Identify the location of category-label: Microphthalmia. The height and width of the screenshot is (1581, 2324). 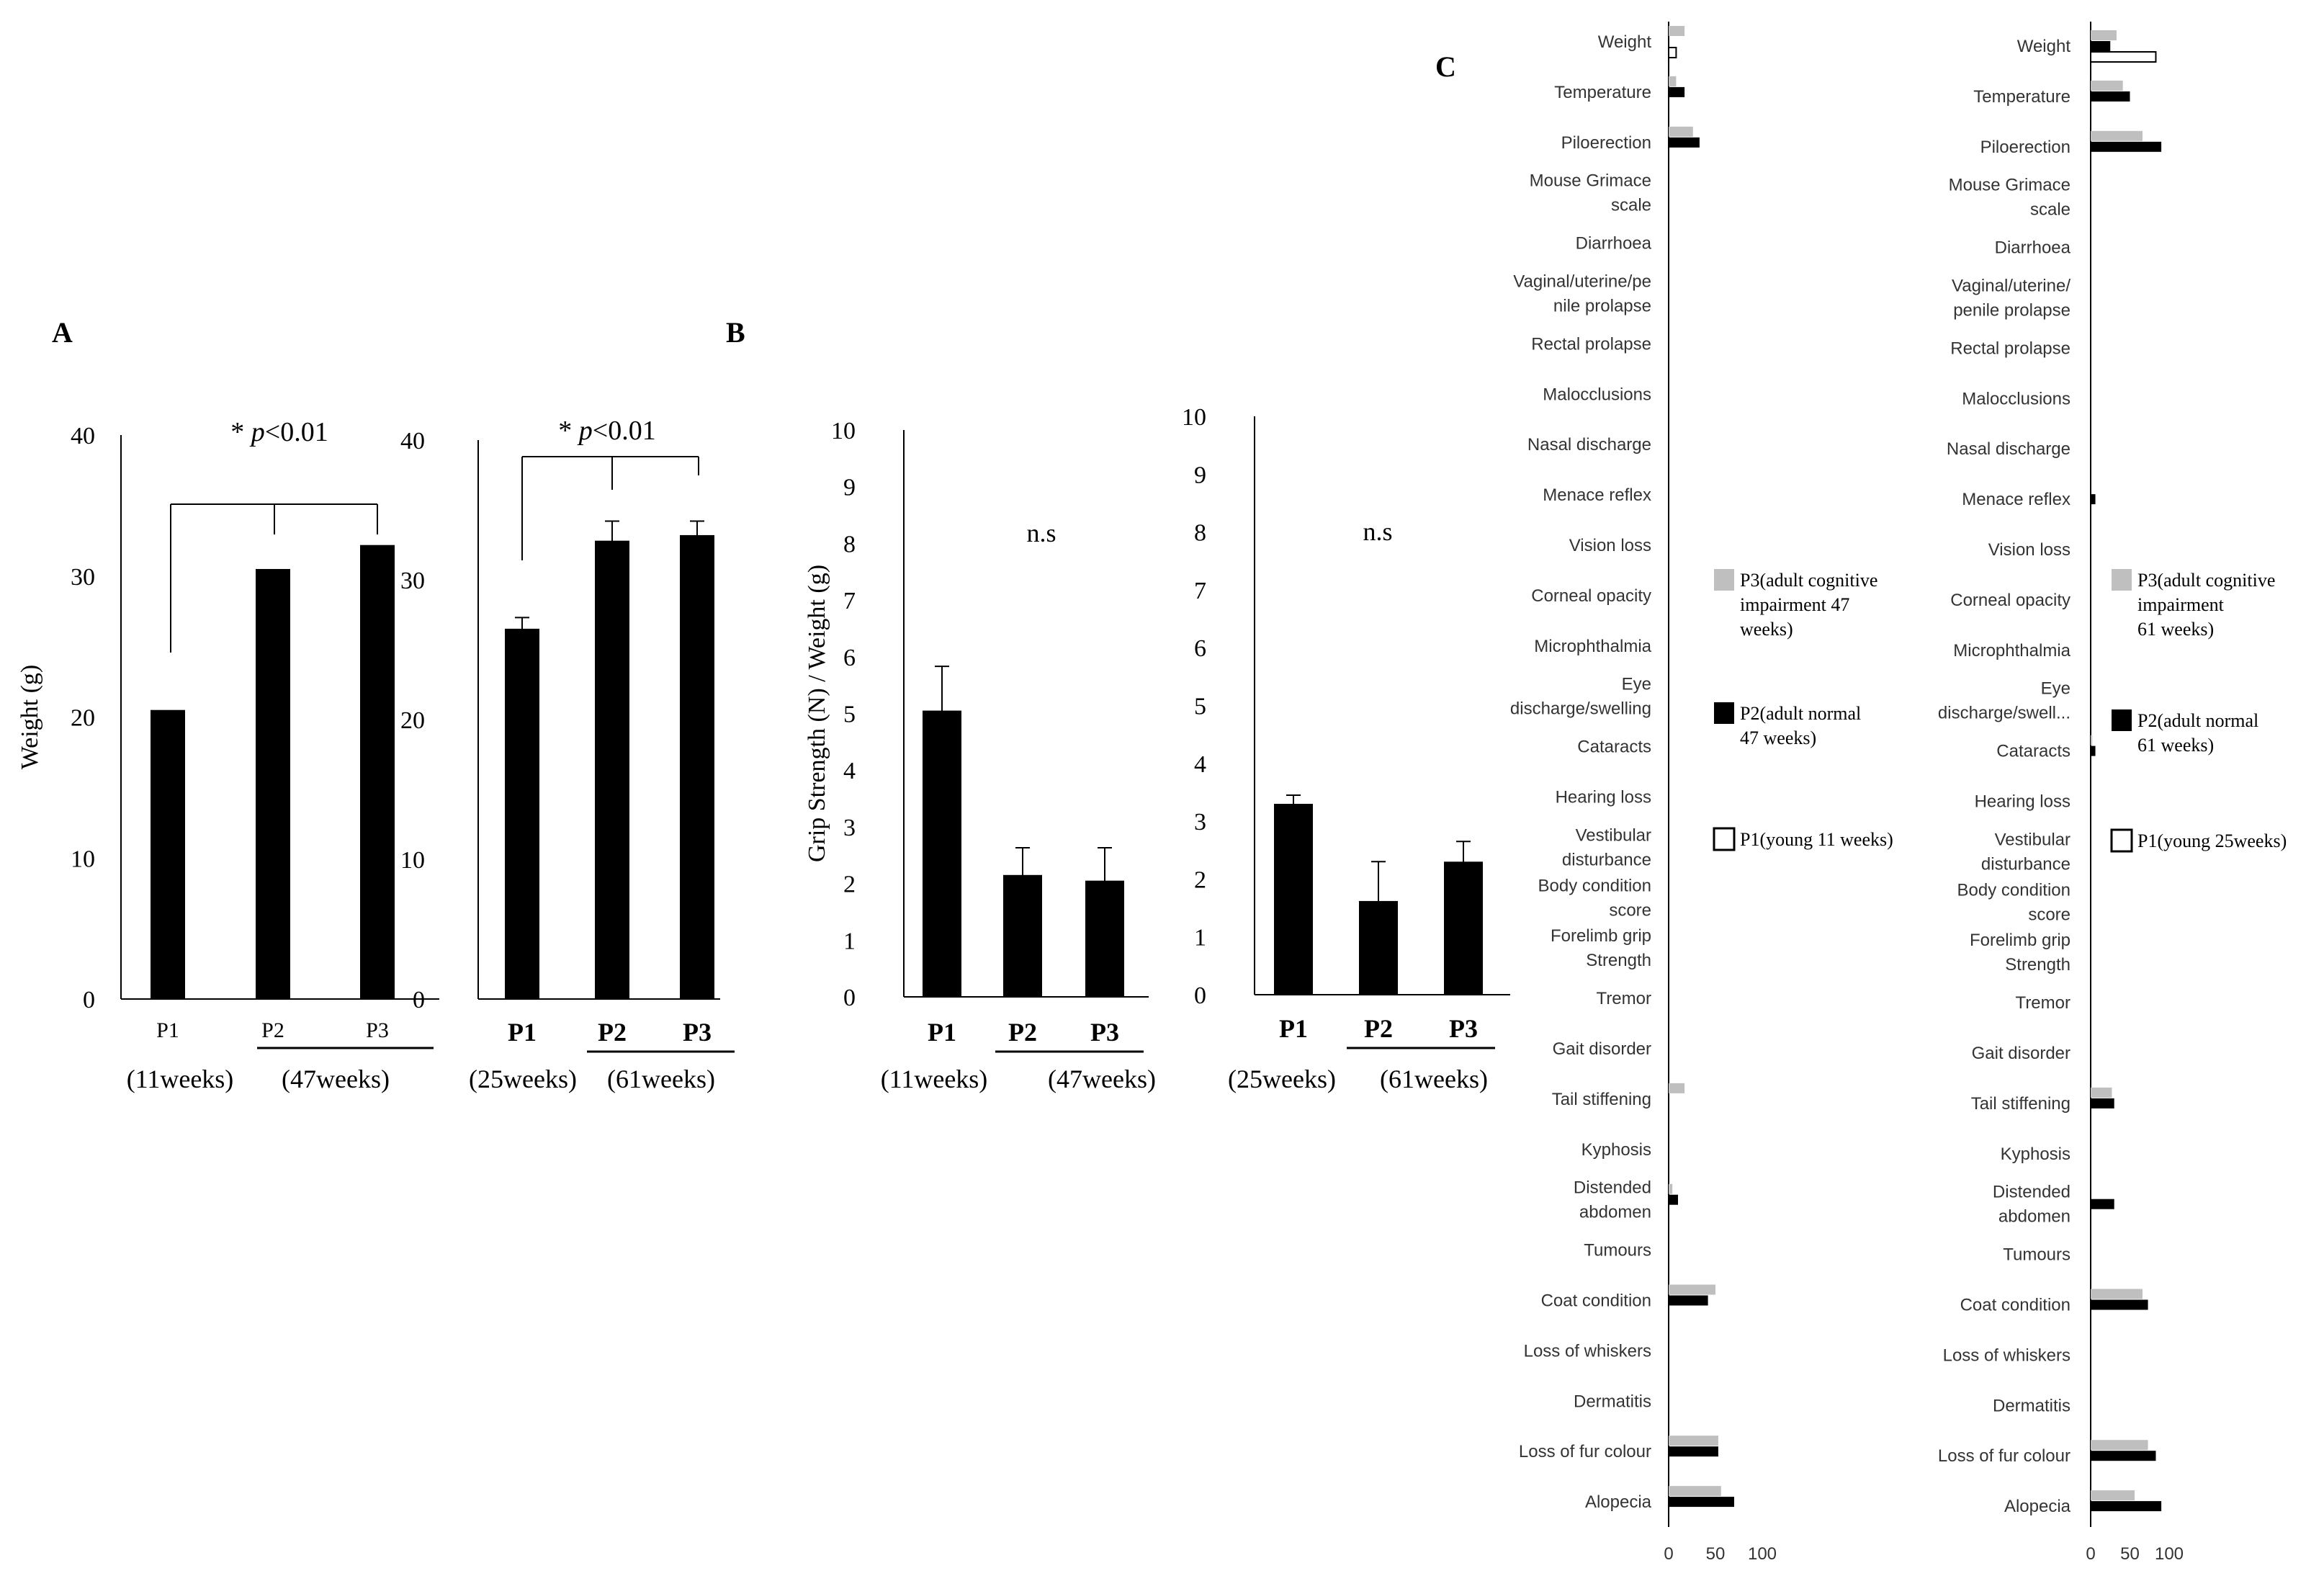
(2011, 650).